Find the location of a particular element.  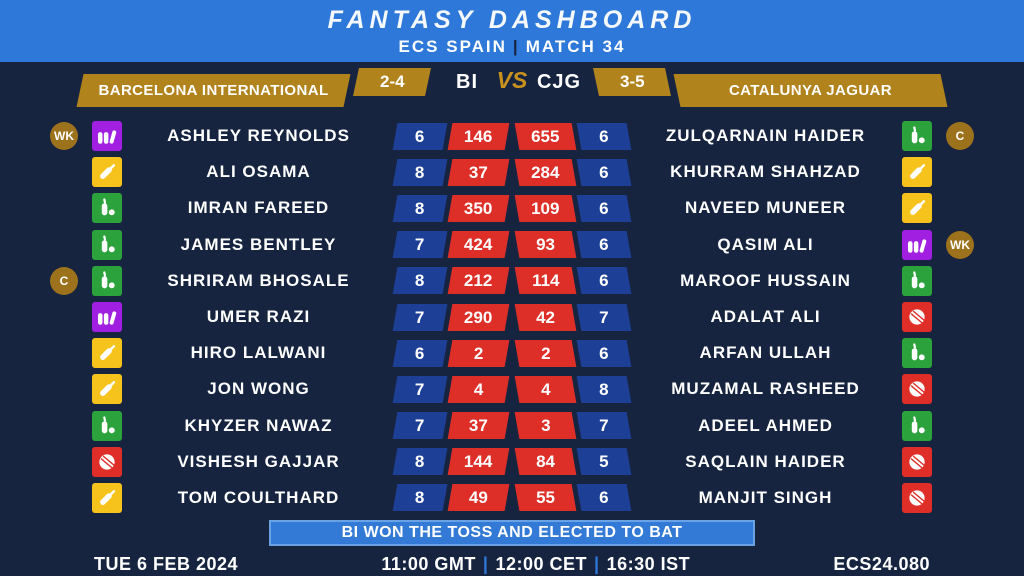

team-right-name: CATALUNYA JAGUAR is located at coordinates (810, 90).